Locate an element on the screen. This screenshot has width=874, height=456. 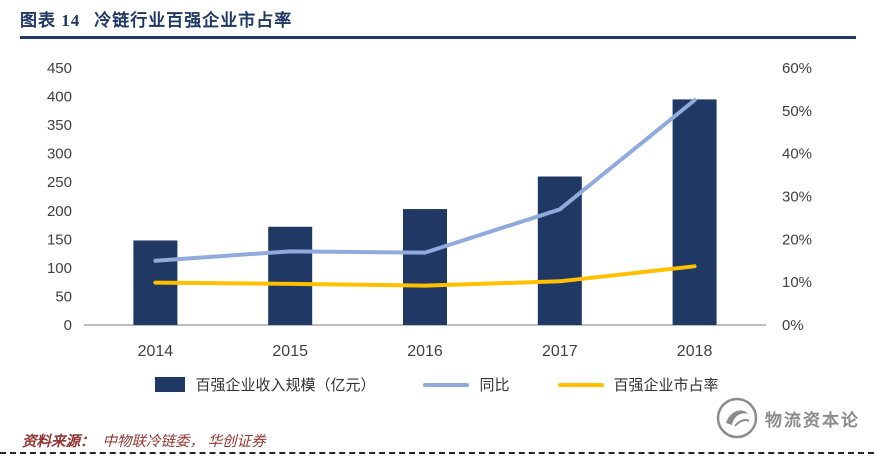
legend-item-yoy: 同比 is located at coordinates (466, 384).